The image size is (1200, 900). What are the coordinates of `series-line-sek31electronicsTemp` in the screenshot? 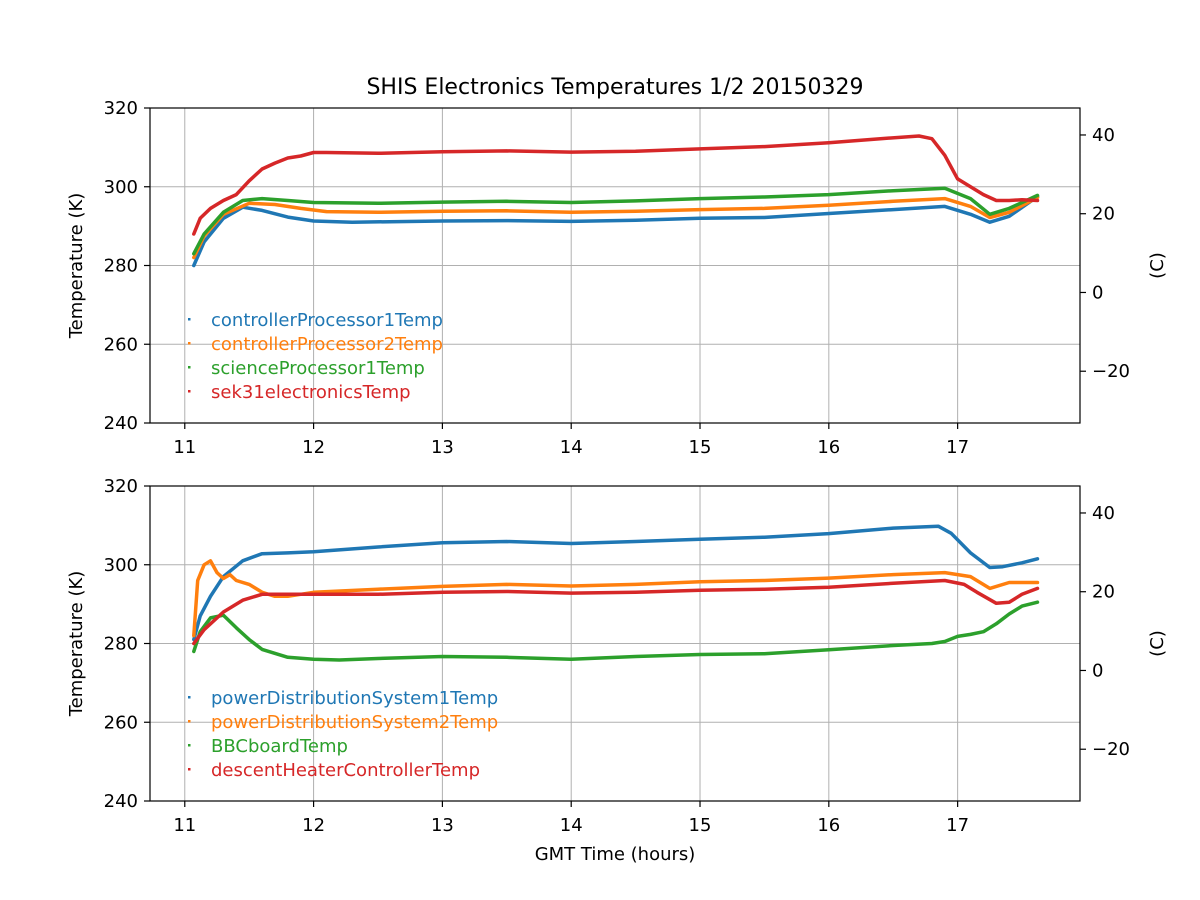 It's located at (616, 185).